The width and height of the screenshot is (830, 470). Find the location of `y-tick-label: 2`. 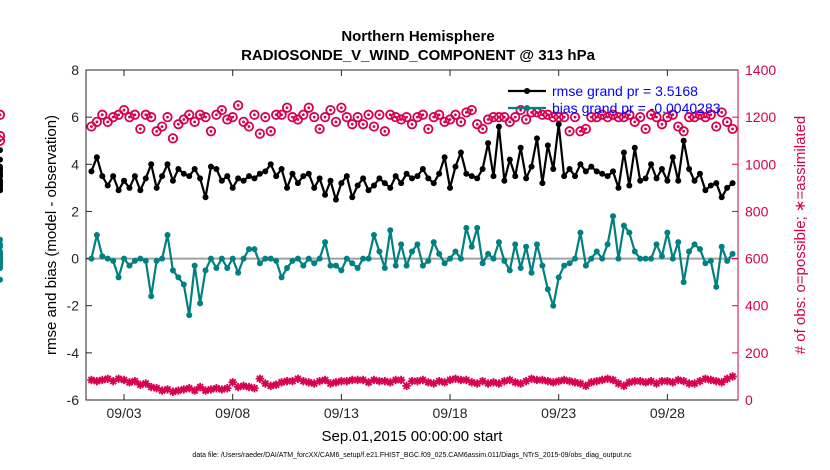

y-tick-label: 2 is located at coordinates (75, 211).